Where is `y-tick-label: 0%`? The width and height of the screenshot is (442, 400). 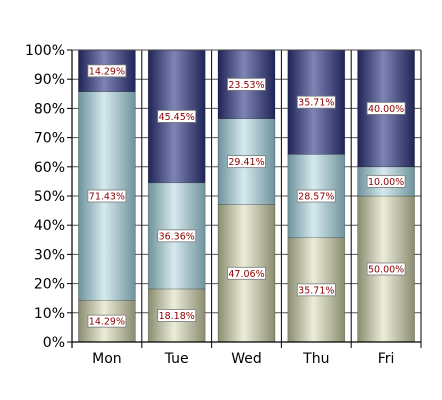 y-tick-label: 0% is located at coordinates (54, 343).